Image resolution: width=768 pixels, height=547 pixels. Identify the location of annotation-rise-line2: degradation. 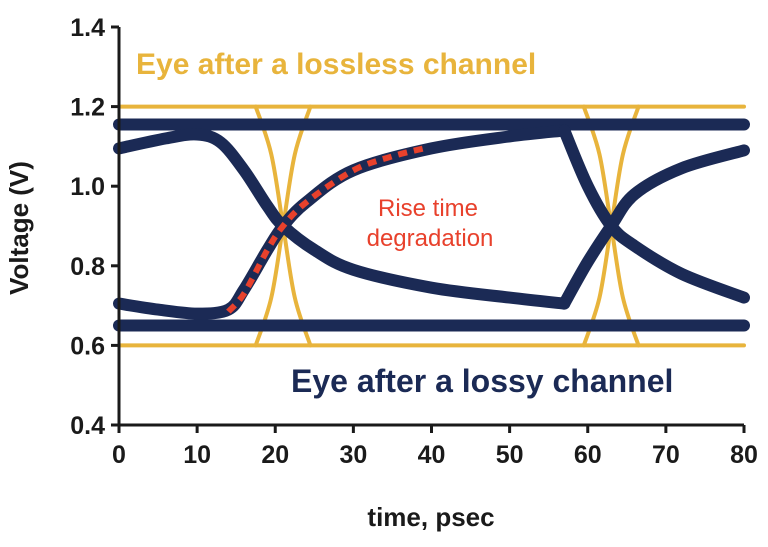
(430, 238).